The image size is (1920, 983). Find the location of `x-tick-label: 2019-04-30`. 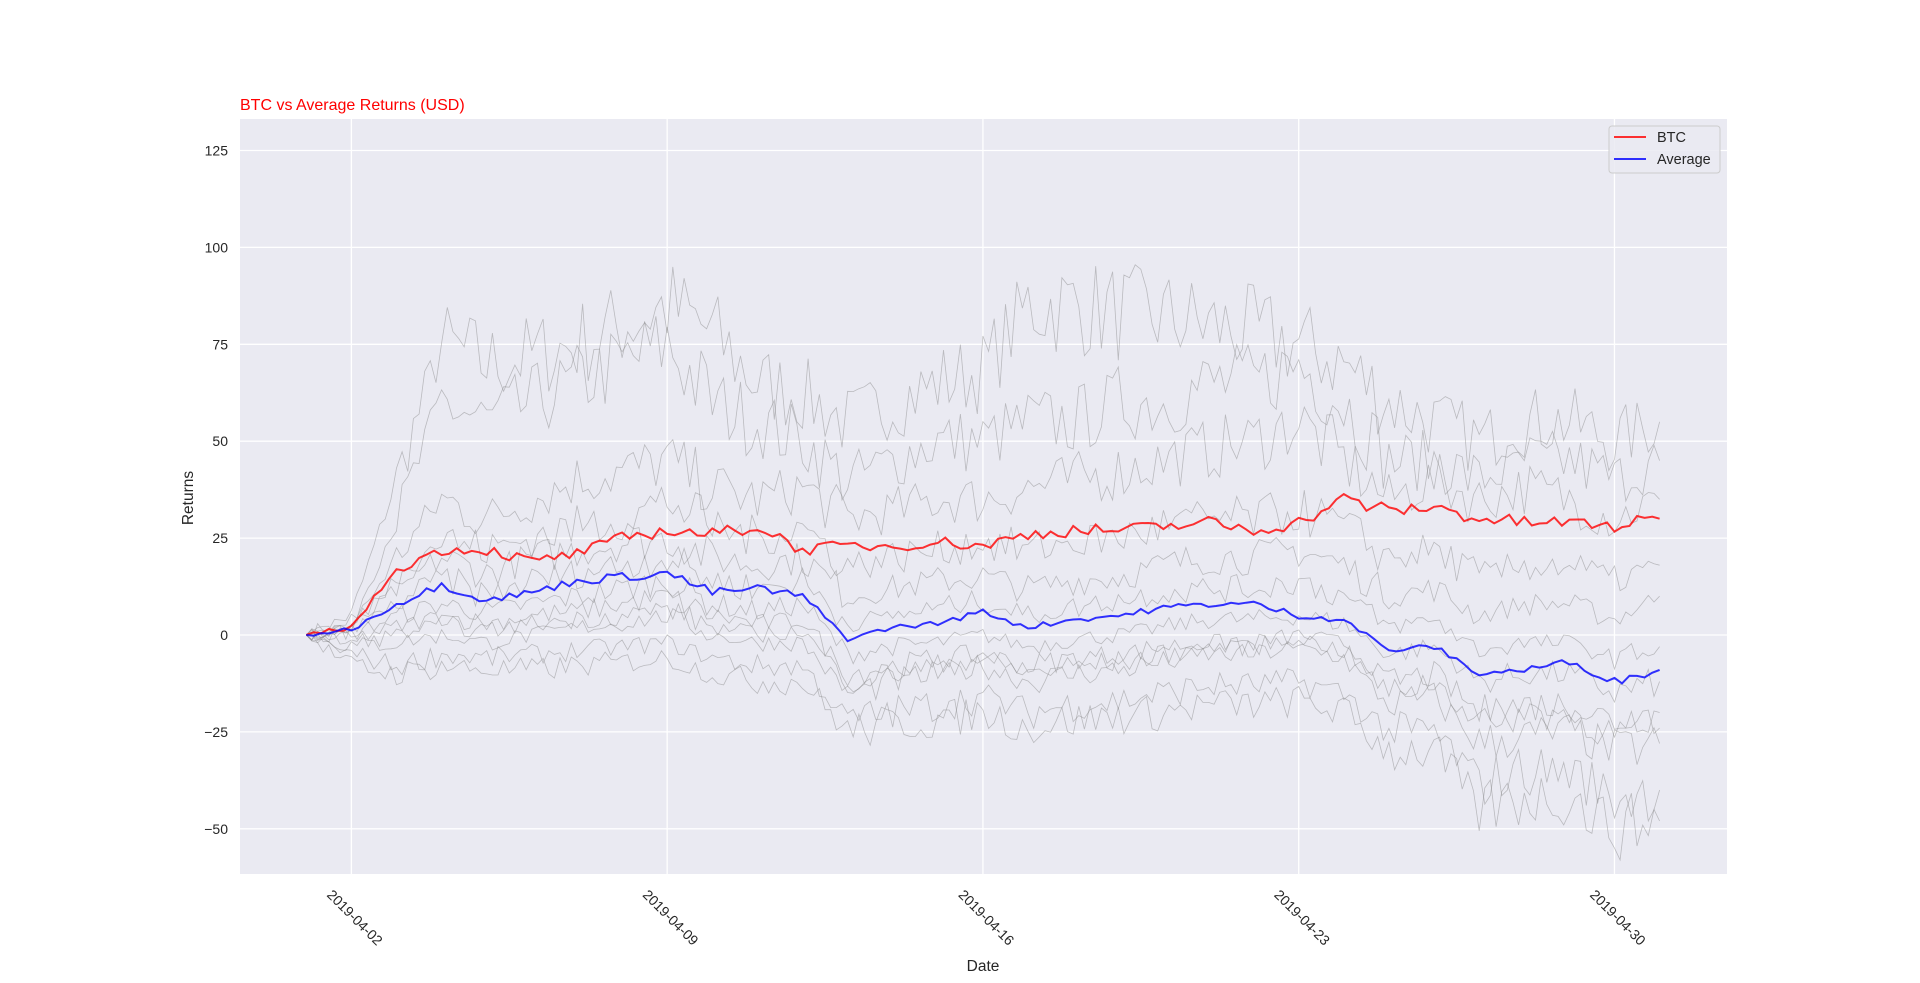

x-tick-label: 2019-04-30 is located at coordinates (1618, 917).